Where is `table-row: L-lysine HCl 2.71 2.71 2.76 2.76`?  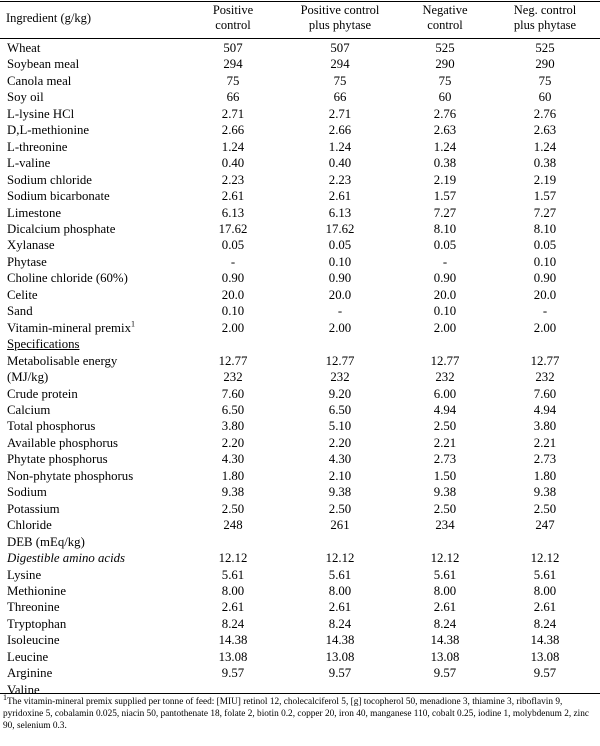 table-row: L-lysine HCl 2.71 2.71 2.76 2.76 is located at coordinates (300, 114).